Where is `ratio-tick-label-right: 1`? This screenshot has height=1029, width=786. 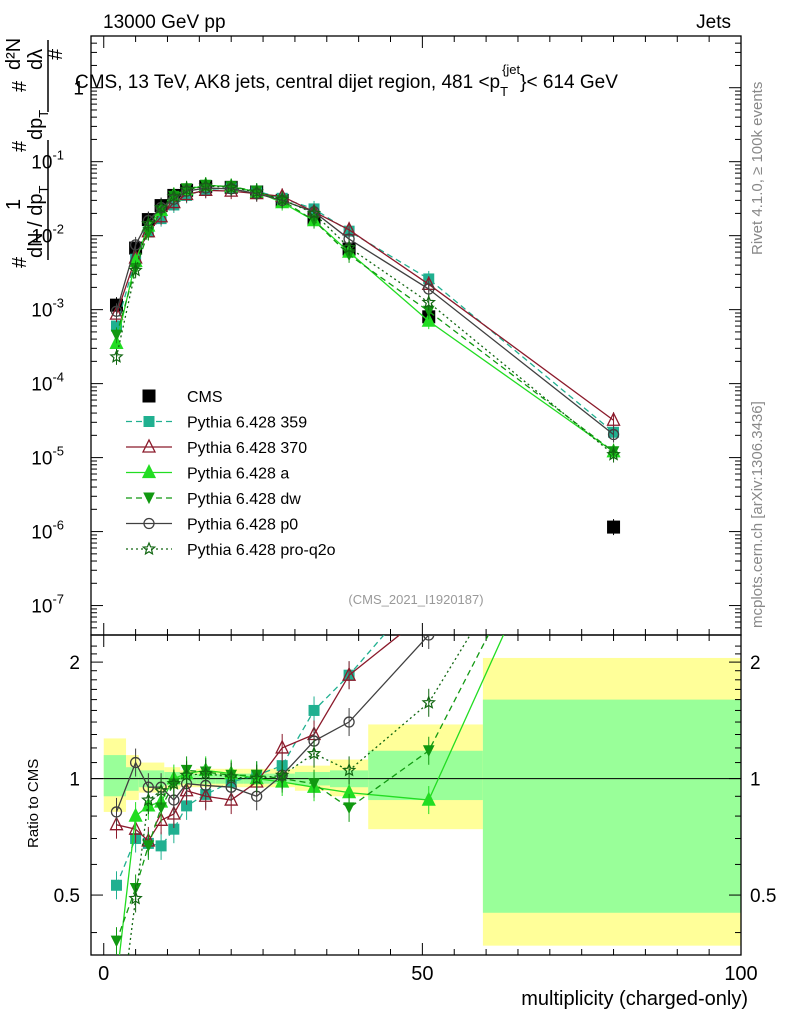 ratio-tick-label-right: 1 is located at coordinates (755, 780).